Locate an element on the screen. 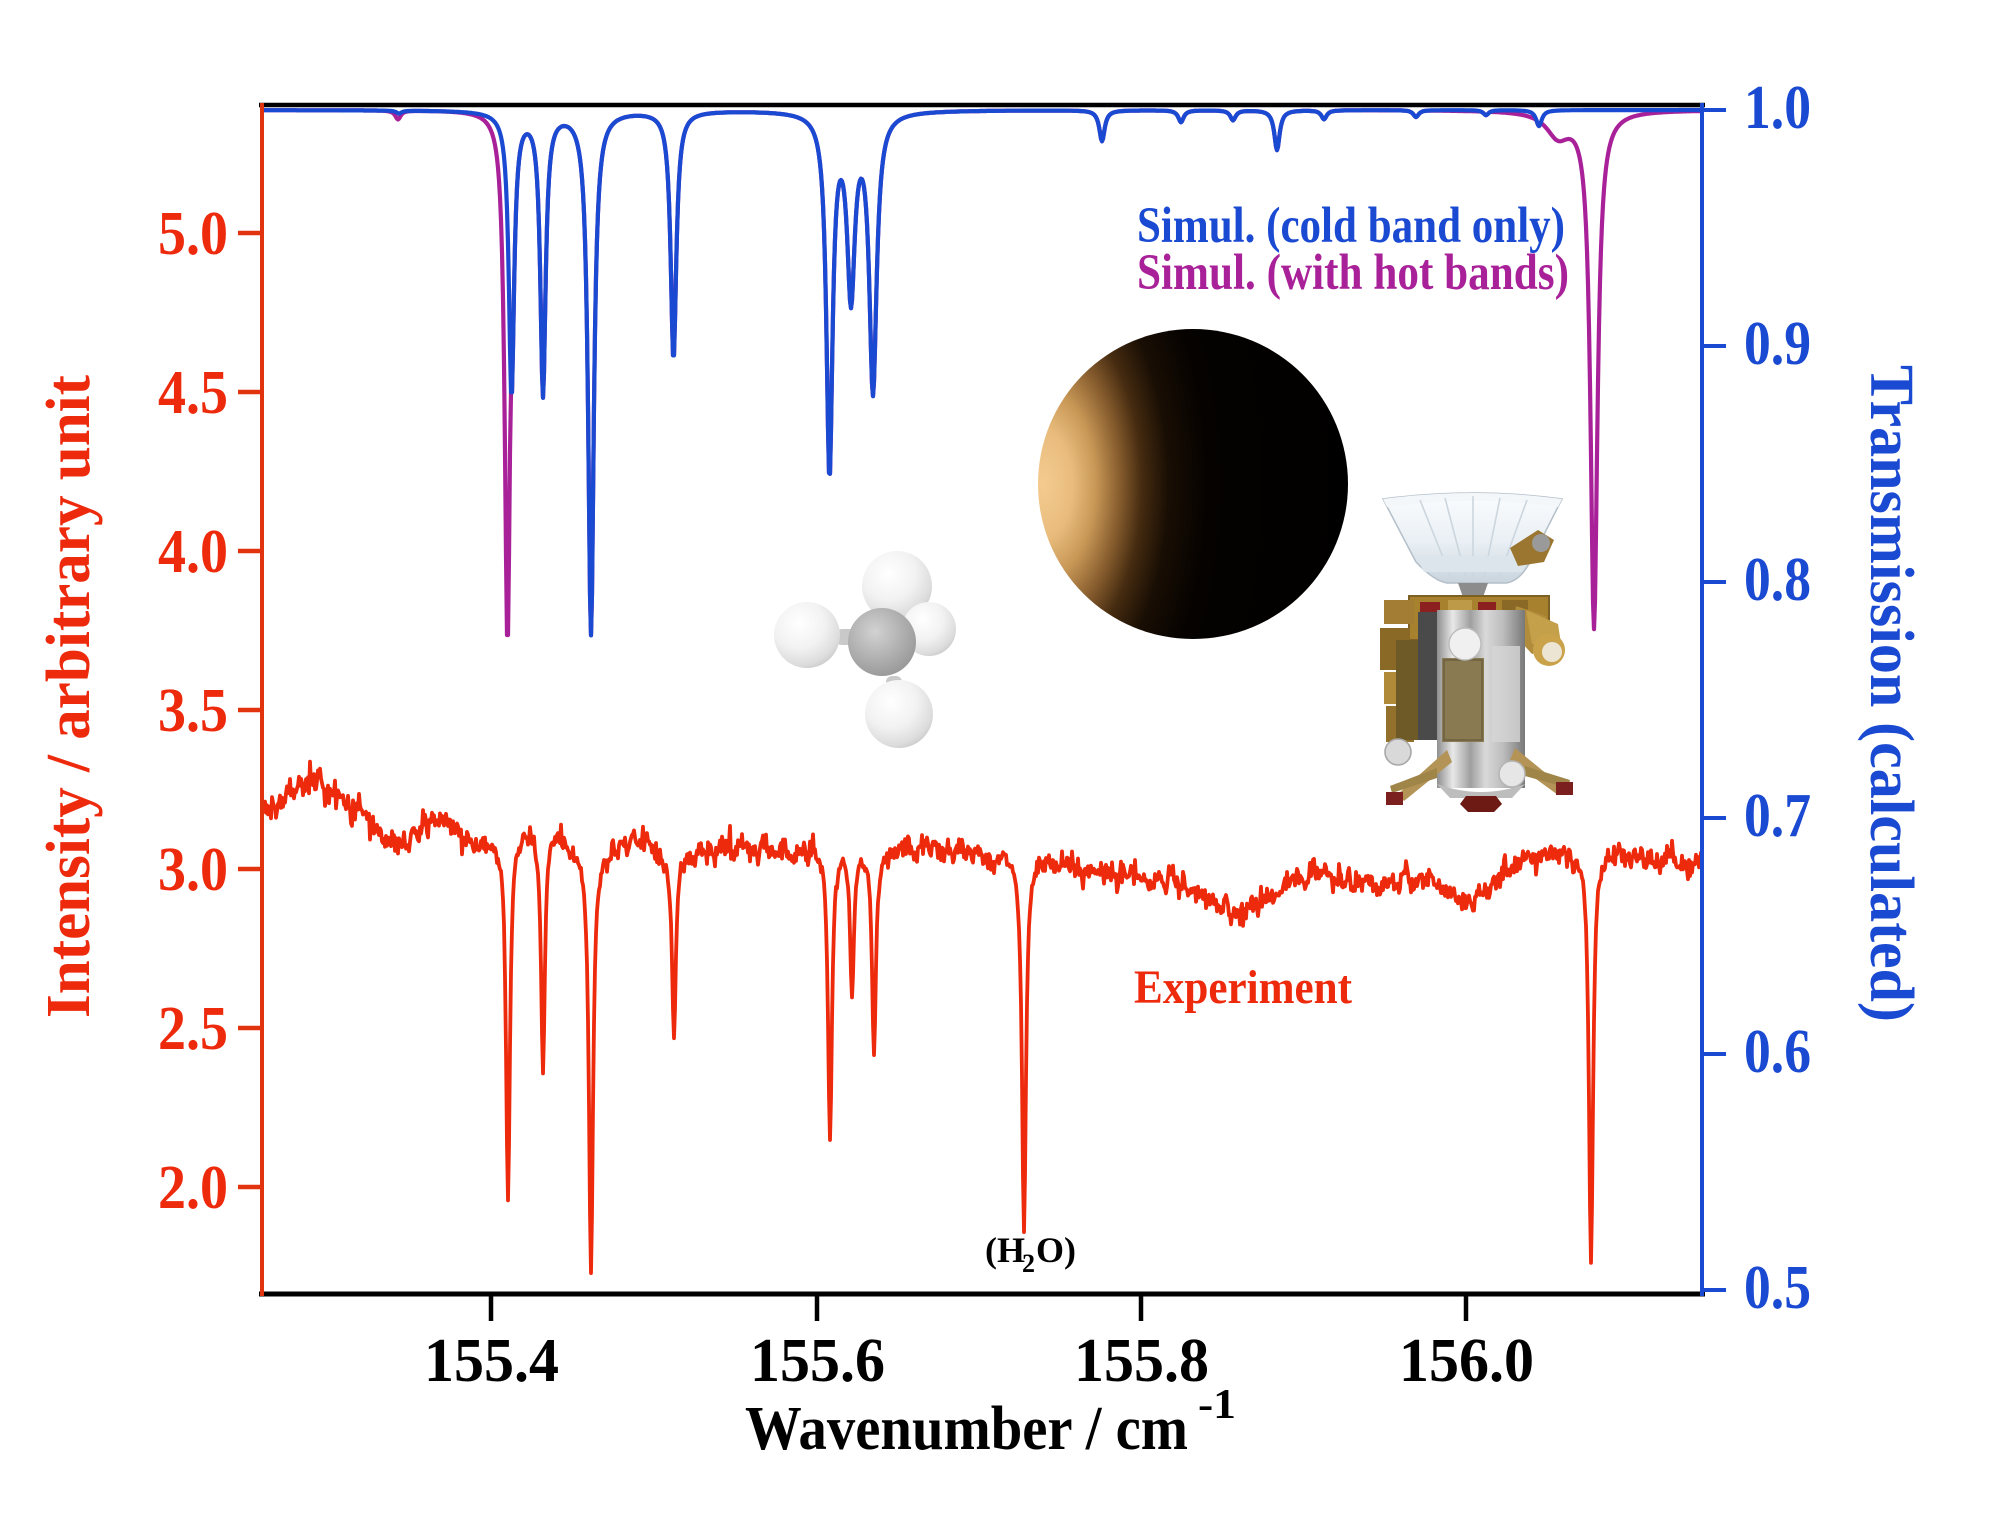  svg-text: 155.6 is located at coordinates (817, 1361).